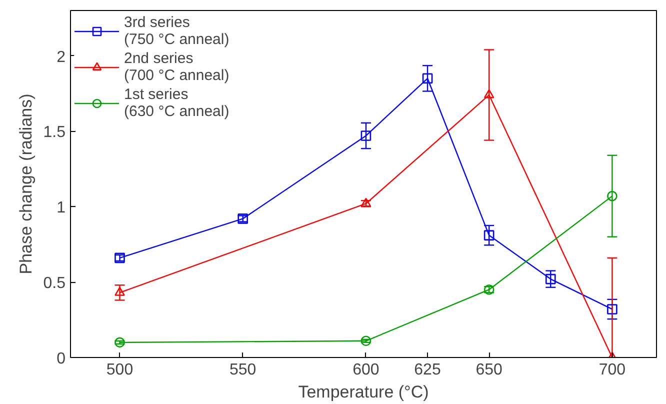 This screenshot has height=404, width=666. Describe the element at coordinates (177, 103) in the screenshot. I see `legend-label: 1st series (630 °C anneal)` at that location.